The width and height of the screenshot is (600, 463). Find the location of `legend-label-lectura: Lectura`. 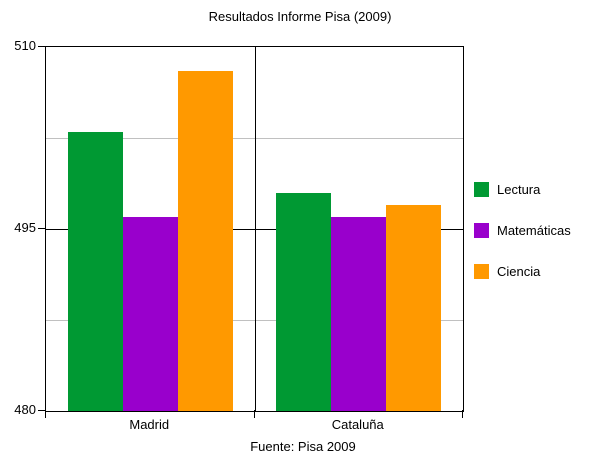

legend-label-lectura: Lectura is located at coordinates (519, 189).